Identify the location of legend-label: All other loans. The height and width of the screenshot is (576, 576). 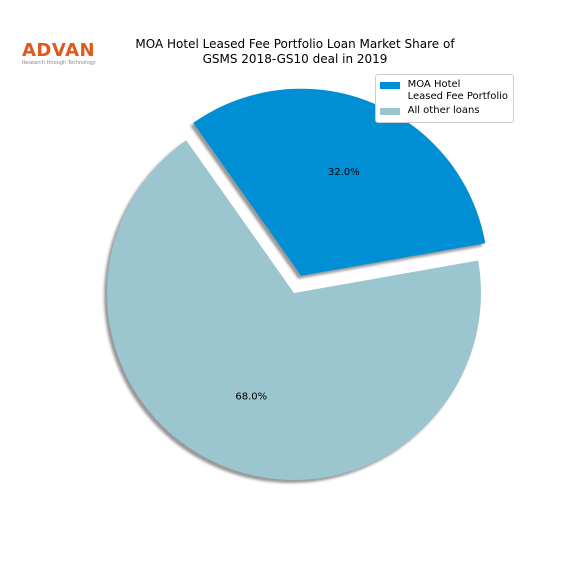
(443, 110).